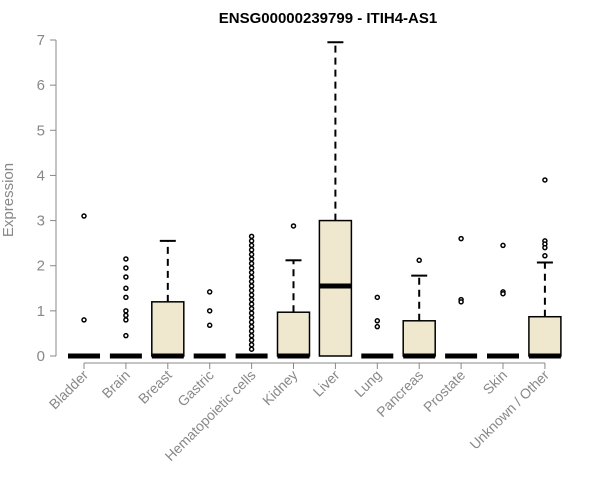 The image size is (600, 500). What do you see at coordinates (328, 18) in the screenshot?
I see `chart-title: ENSG00000239799 - ITIH4-AS1` at bounding box center [328, 18].